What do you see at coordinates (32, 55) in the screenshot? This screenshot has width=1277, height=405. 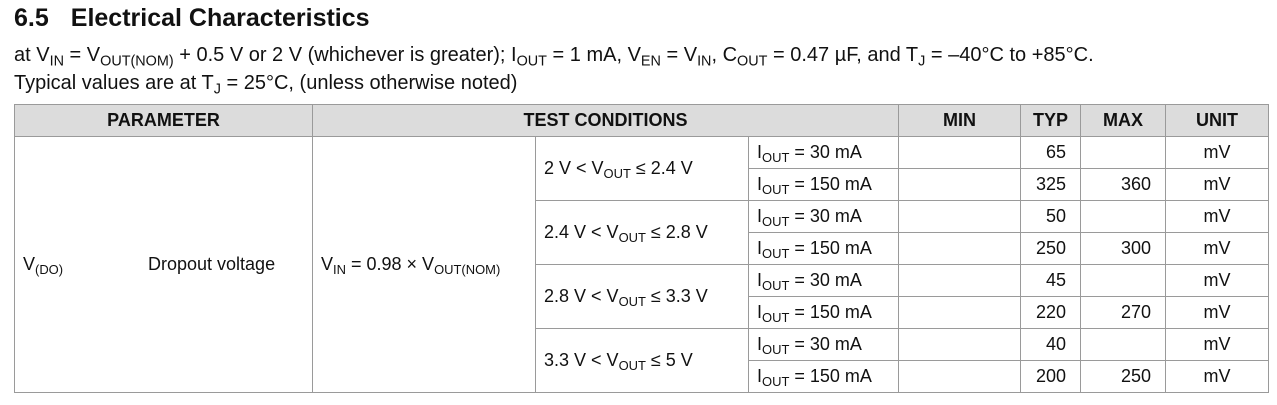 I see `text-run: at V` at bounding box center [32, 55].